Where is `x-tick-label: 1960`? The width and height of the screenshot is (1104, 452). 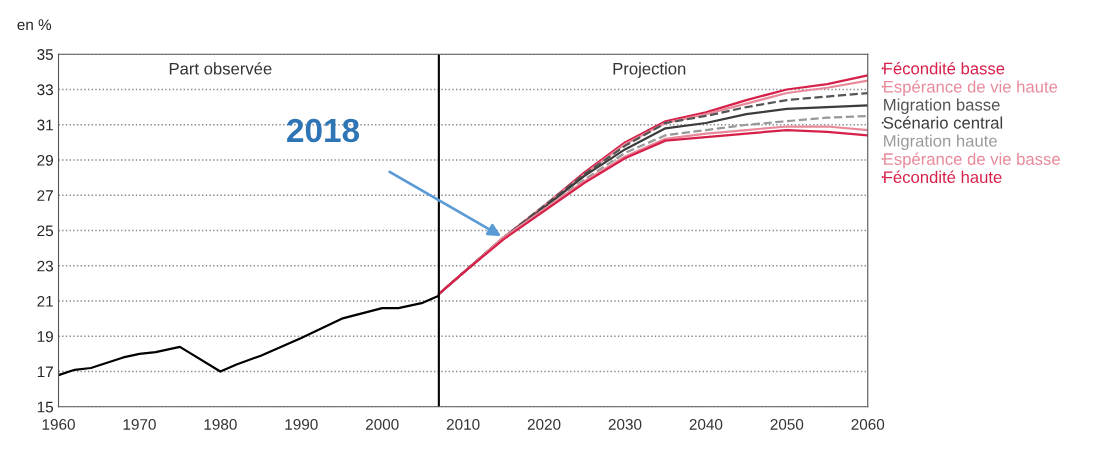 x-tick-label: 1960 is located at coordinates (58, 424).